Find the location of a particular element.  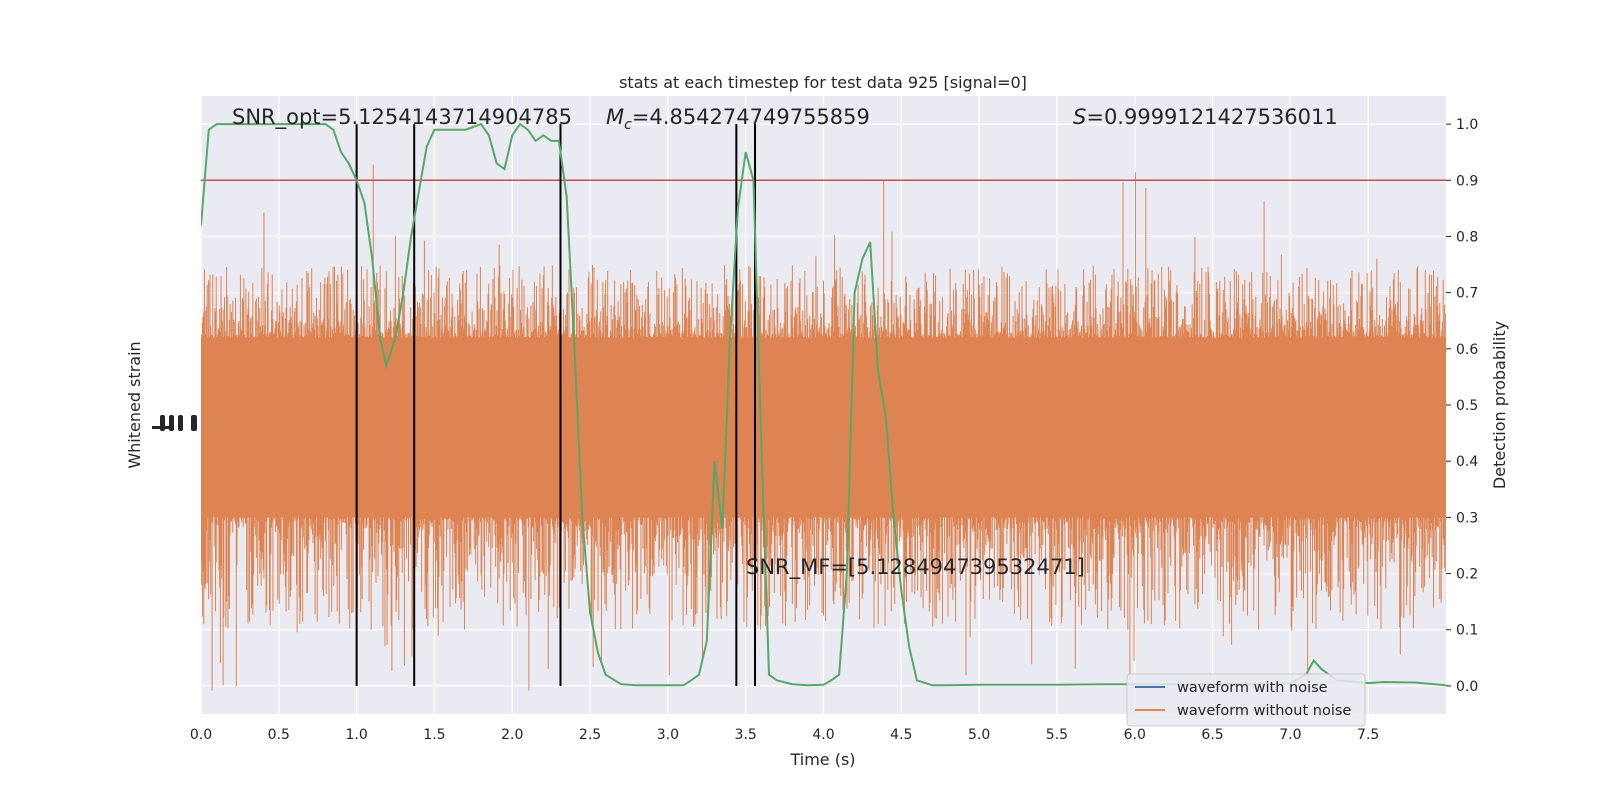

snr-mf-annotation: SNR_MF=[5.128494739532471] is located at coordinates (915, 567).